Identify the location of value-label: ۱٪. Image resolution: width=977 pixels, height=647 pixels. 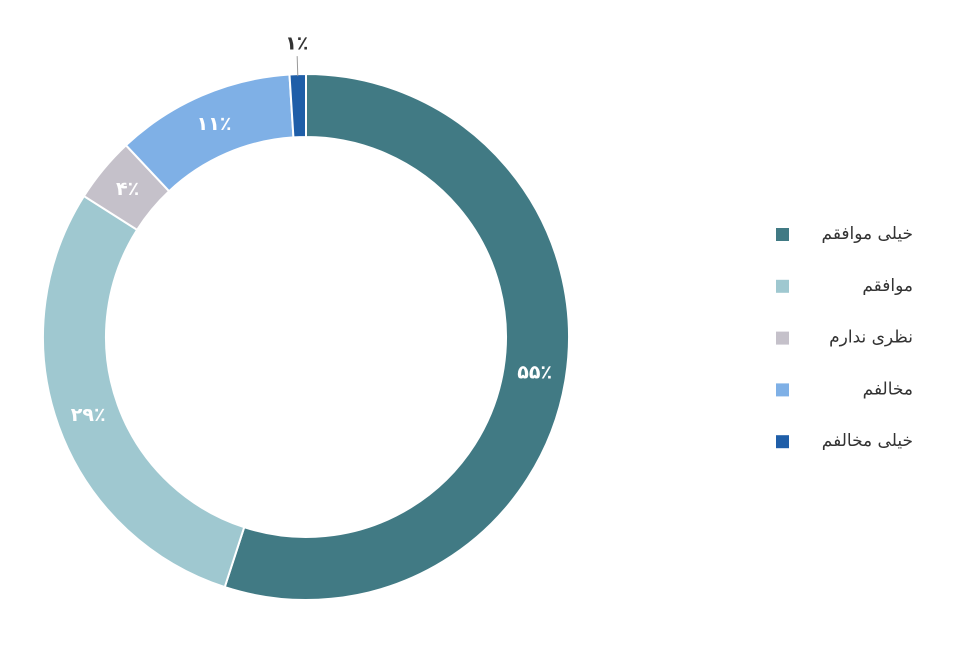
(296, 44).